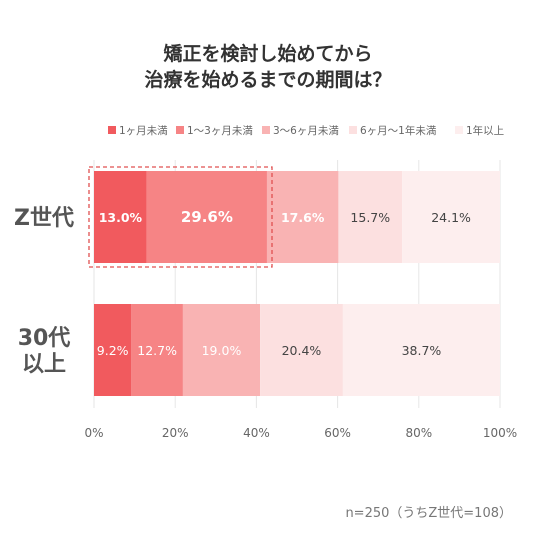 Image resolution: width=536 pixels, height=536 pixels. I want to click on data-label: 15.7%, so click(370, 217).